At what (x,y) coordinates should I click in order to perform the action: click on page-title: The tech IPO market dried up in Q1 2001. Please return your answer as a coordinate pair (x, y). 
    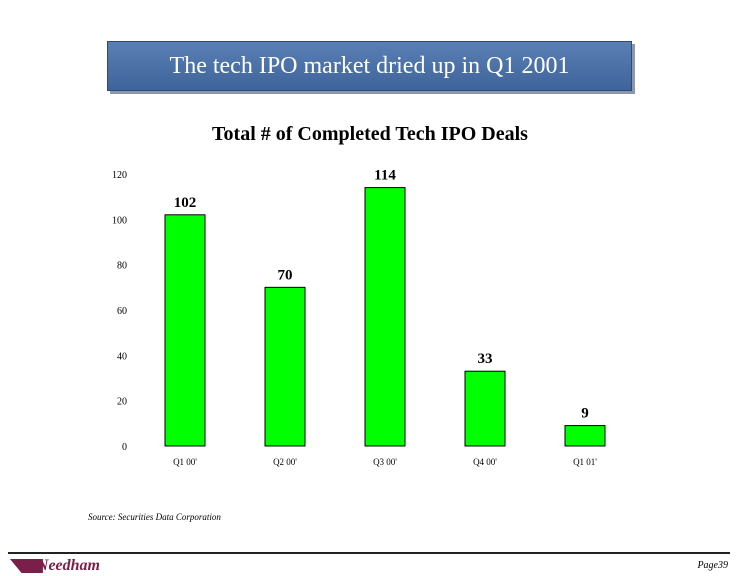
    Looking at the image, I should click on (369, 65).